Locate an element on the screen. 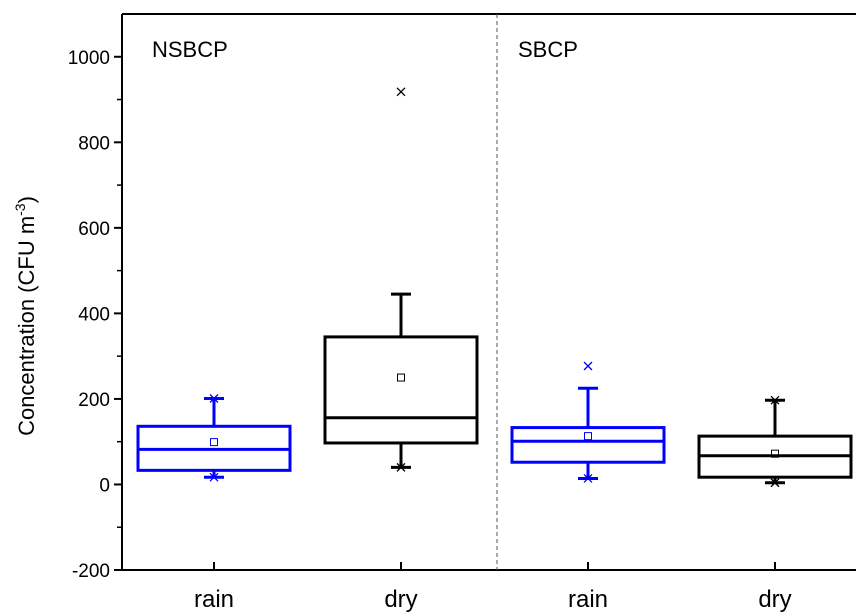  box-nsbcp-rain is located at coordinates (214, 438).